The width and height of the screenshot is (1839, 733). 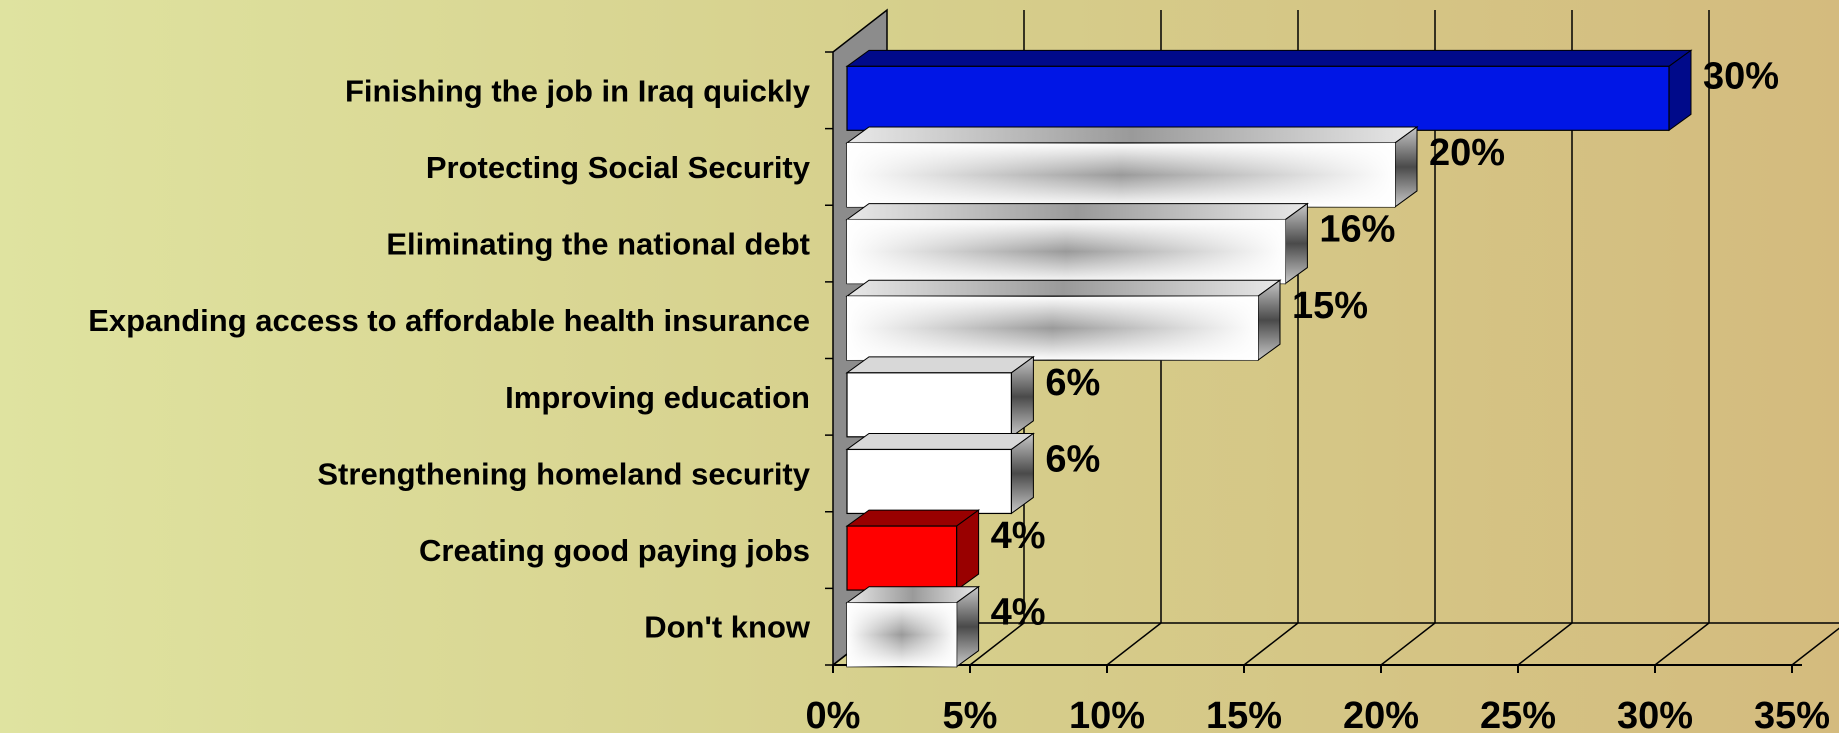 What do you see at coordinates (578, 90) in the screenshot?
I see `category-label: Finishing the job in Iraq quickly` at bounding box center [578, 90].